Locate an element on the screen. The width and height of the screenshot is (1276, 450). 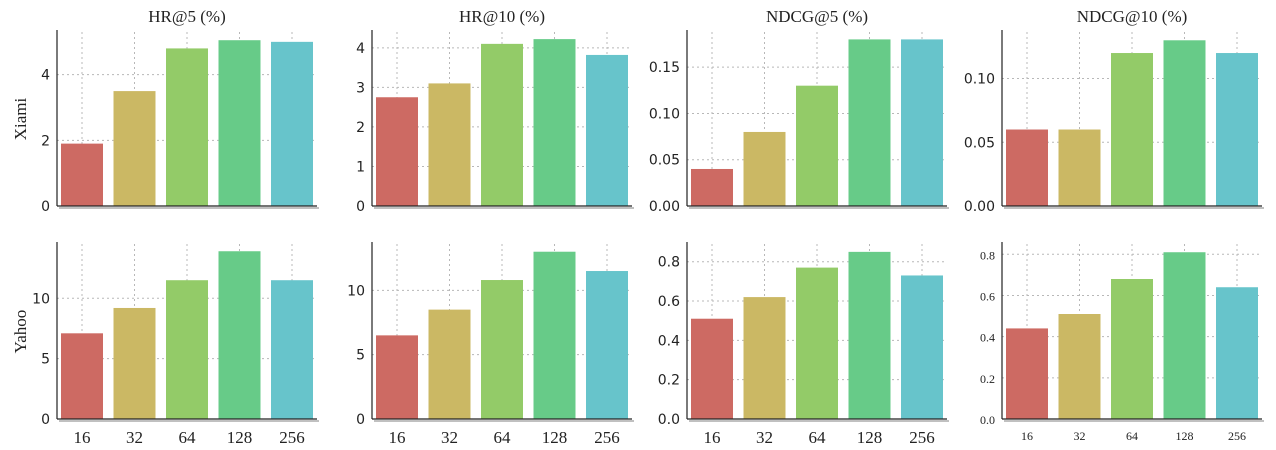
row-label: Yahoo is located at coordinates (20, 332).